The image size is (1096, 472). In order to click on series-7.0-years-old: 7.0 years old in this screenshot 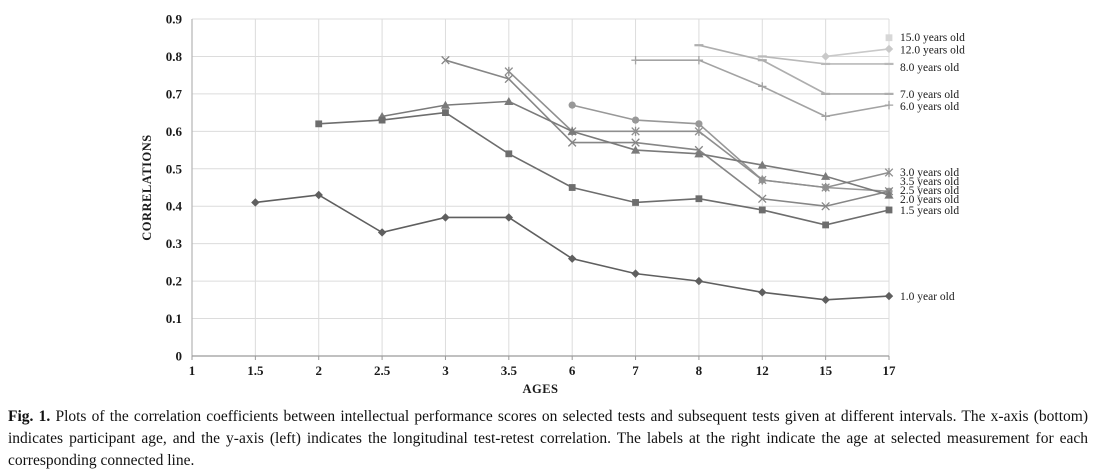, I will do `click(826, 72)`.